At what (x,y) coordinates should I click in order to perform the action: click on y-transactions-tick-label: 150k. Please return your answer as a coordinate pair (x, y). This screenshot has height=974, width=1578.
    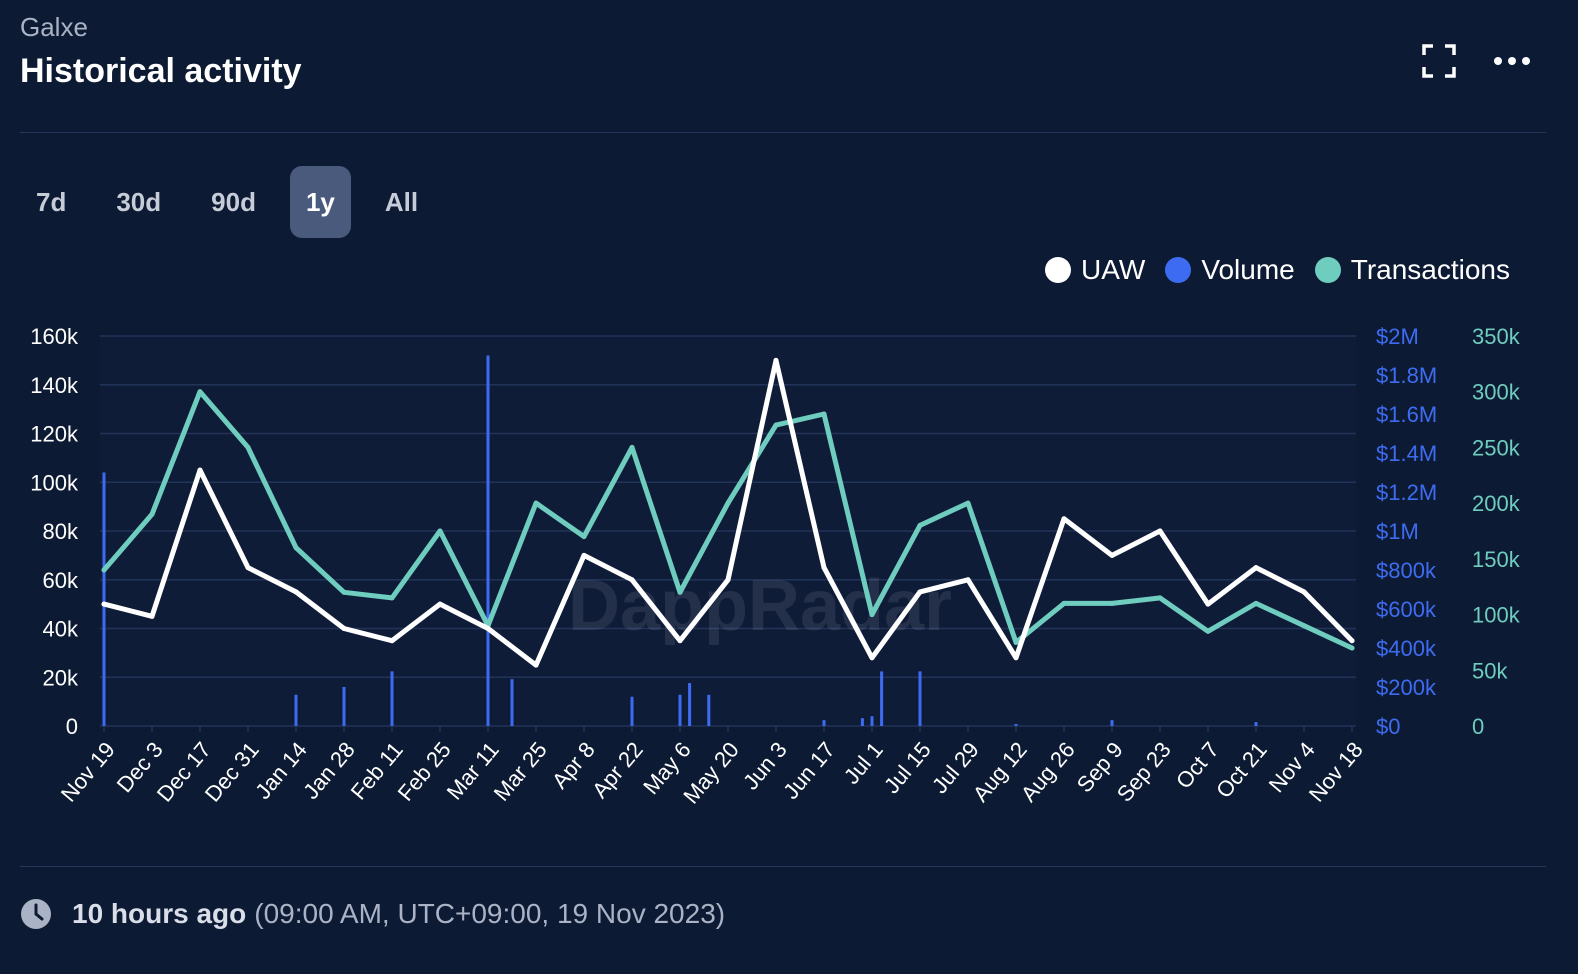
    Looking at the image, I should click on (1496, 559).